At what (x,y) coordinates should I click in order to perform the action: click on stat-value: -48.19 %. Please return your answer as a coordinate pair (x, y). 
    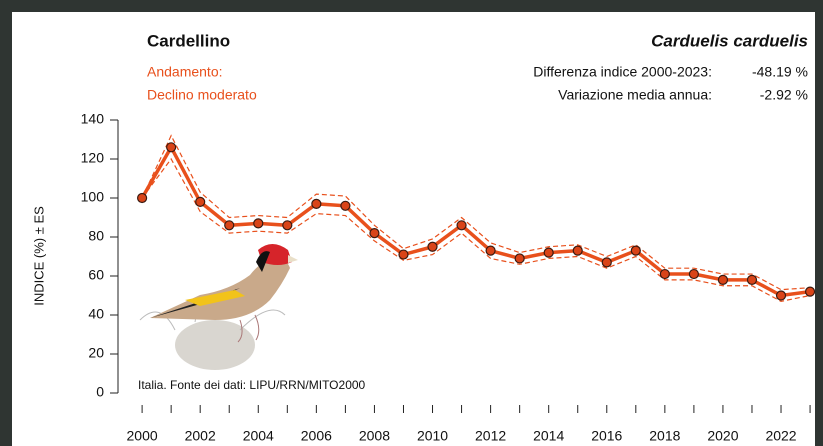
    Looking at the image, I should click on (780, 72).